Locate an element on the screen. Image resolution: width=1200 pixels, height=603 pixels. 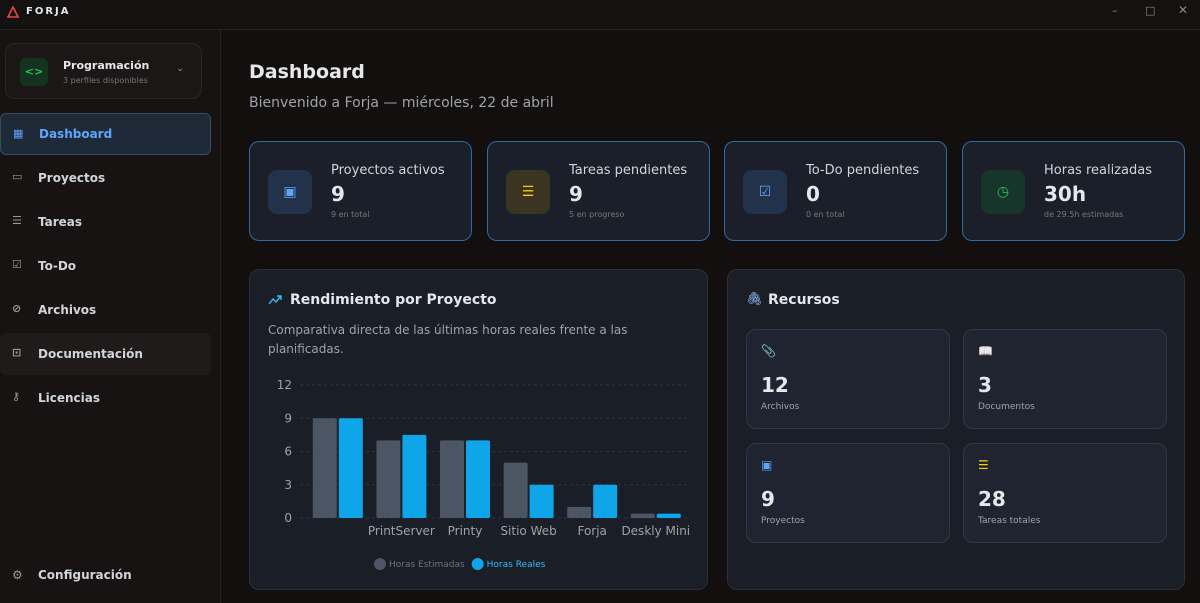
y-tick-label: 12 is located at coordinates (284, 385).